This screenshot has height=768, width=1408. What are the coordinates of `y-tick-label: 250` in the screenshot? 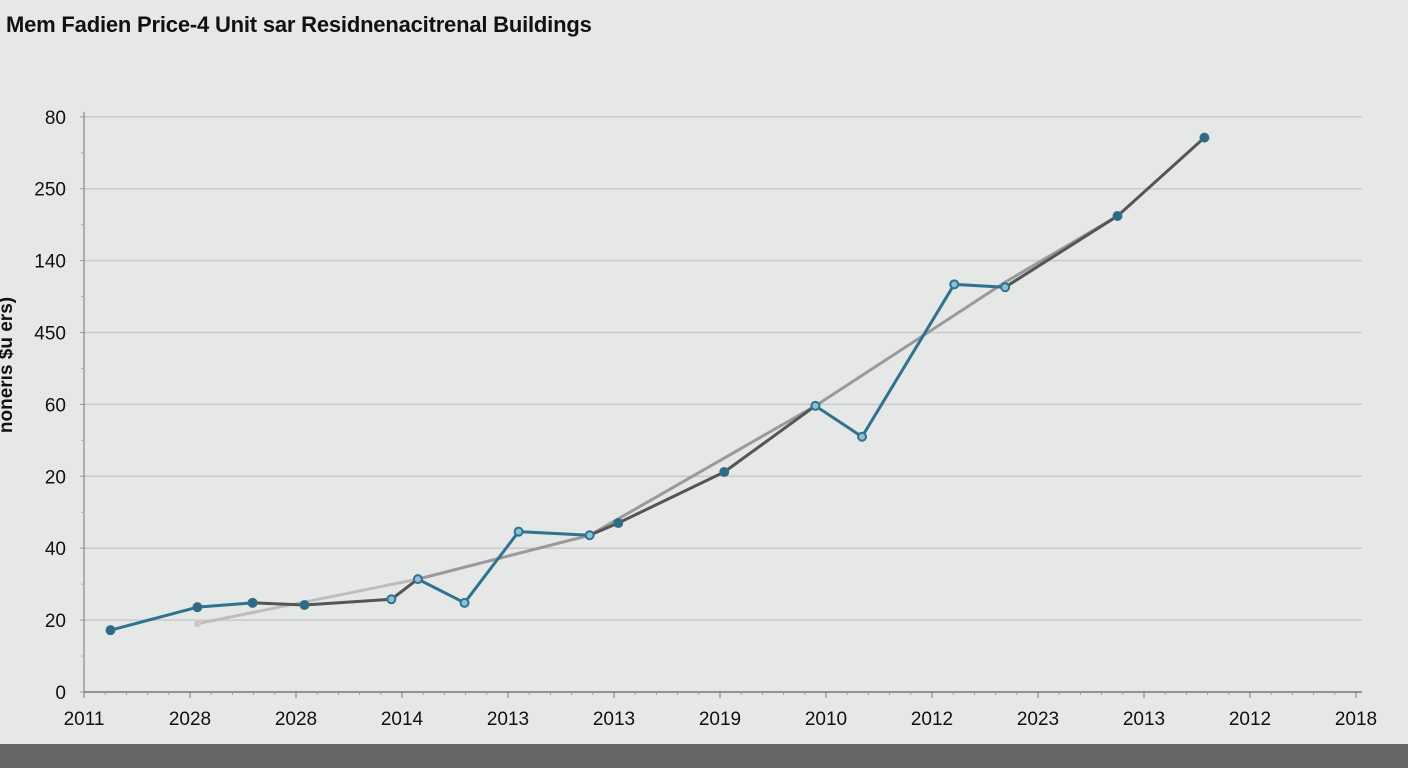 It's located at (50, 190).